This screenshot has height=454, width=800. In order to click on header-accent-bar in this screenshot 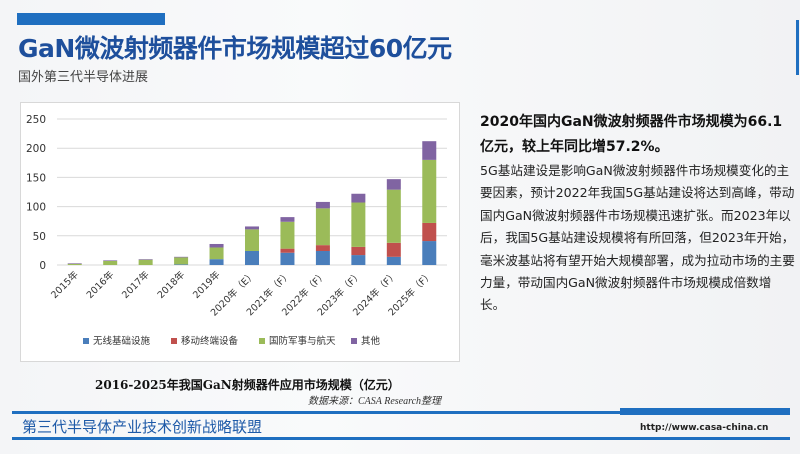, I will do `click(91, 19)`.